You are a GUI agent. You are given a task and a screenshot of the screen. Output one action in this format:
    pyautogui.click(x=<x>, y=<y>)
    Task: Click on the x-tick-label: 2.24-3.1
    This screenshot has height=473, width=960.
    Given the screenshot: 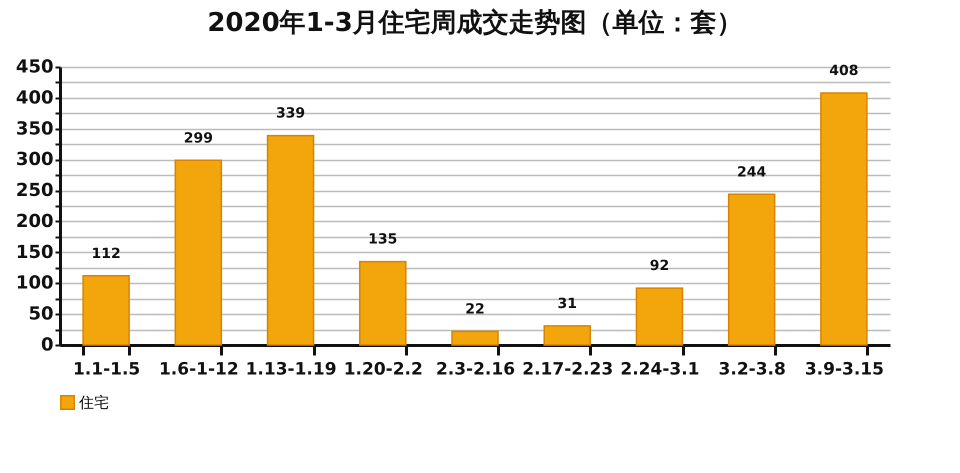 What is the action you would take?
    pyautogui.click(x=660, y=370)
    